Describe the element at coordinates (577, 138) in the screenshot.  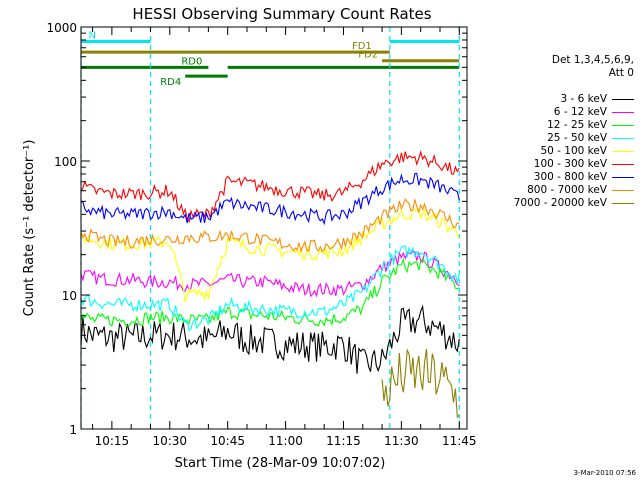
I see `legend-item-label: 25 - 50 keV` at that location.